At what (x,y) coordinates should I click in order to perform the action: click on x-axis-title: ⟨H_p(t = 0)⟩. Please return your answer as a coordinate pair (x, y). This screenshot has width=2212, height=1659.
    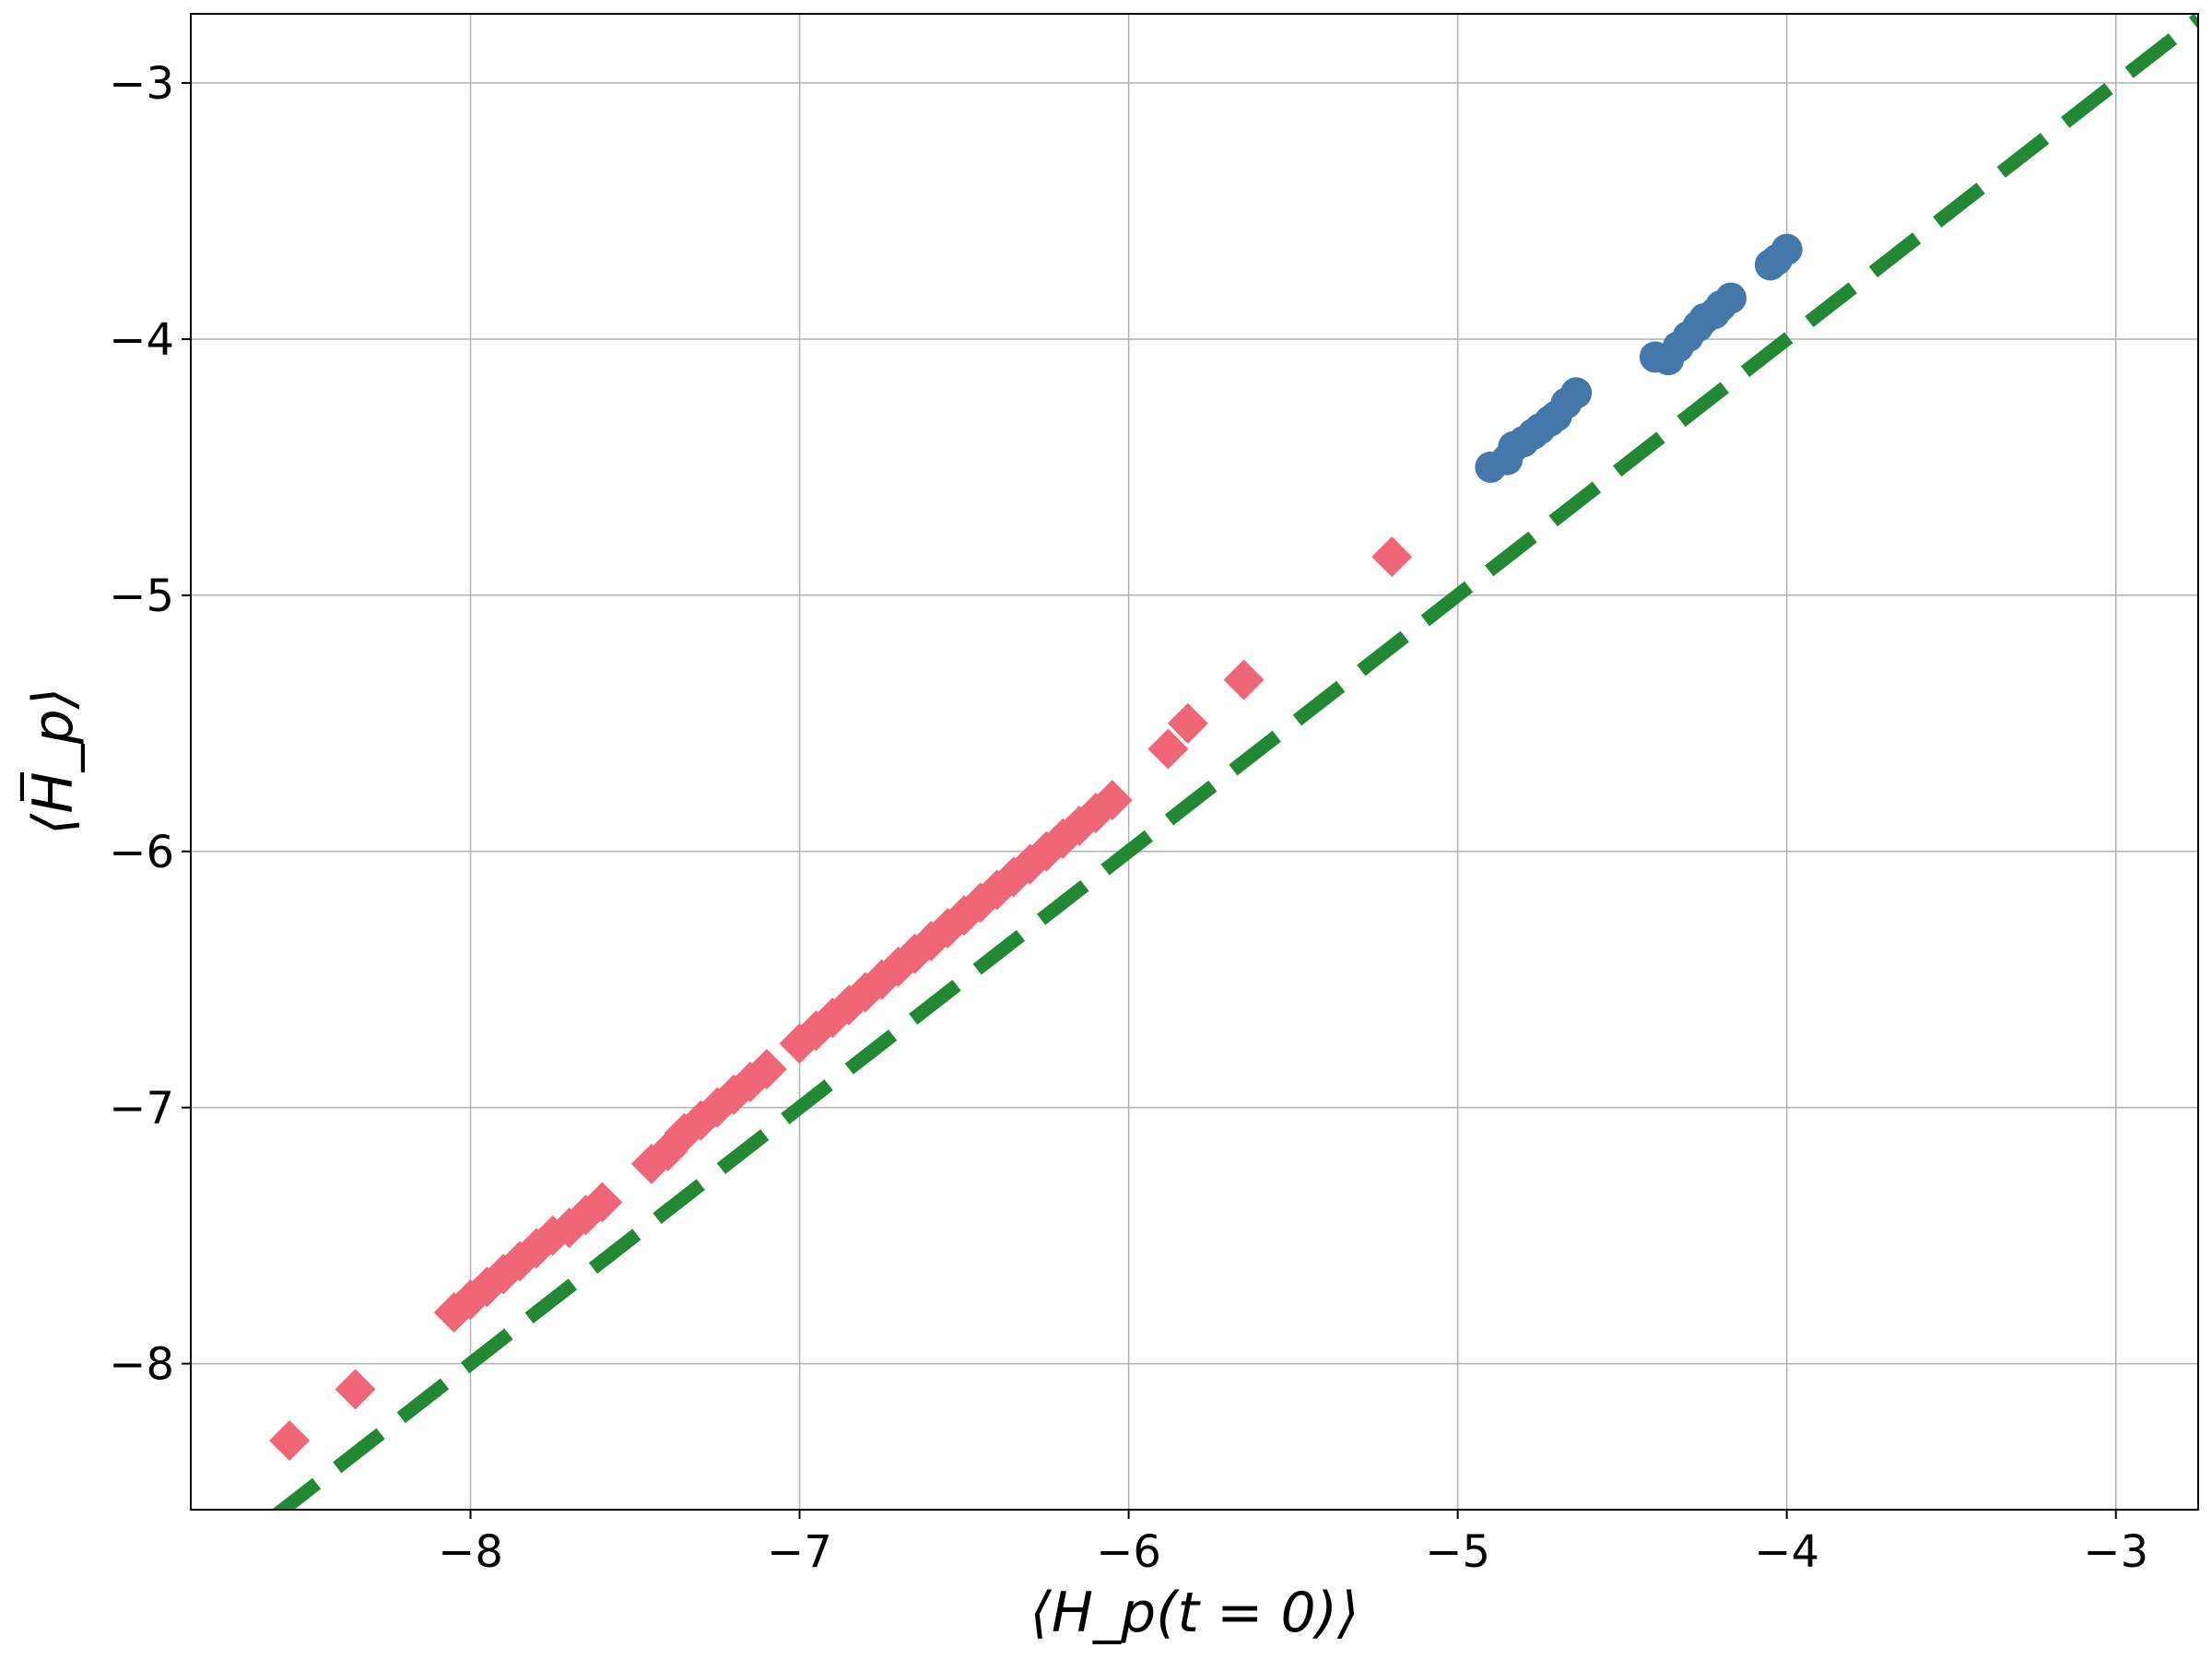
    Looking at the image, I should click on (1194, 1613).